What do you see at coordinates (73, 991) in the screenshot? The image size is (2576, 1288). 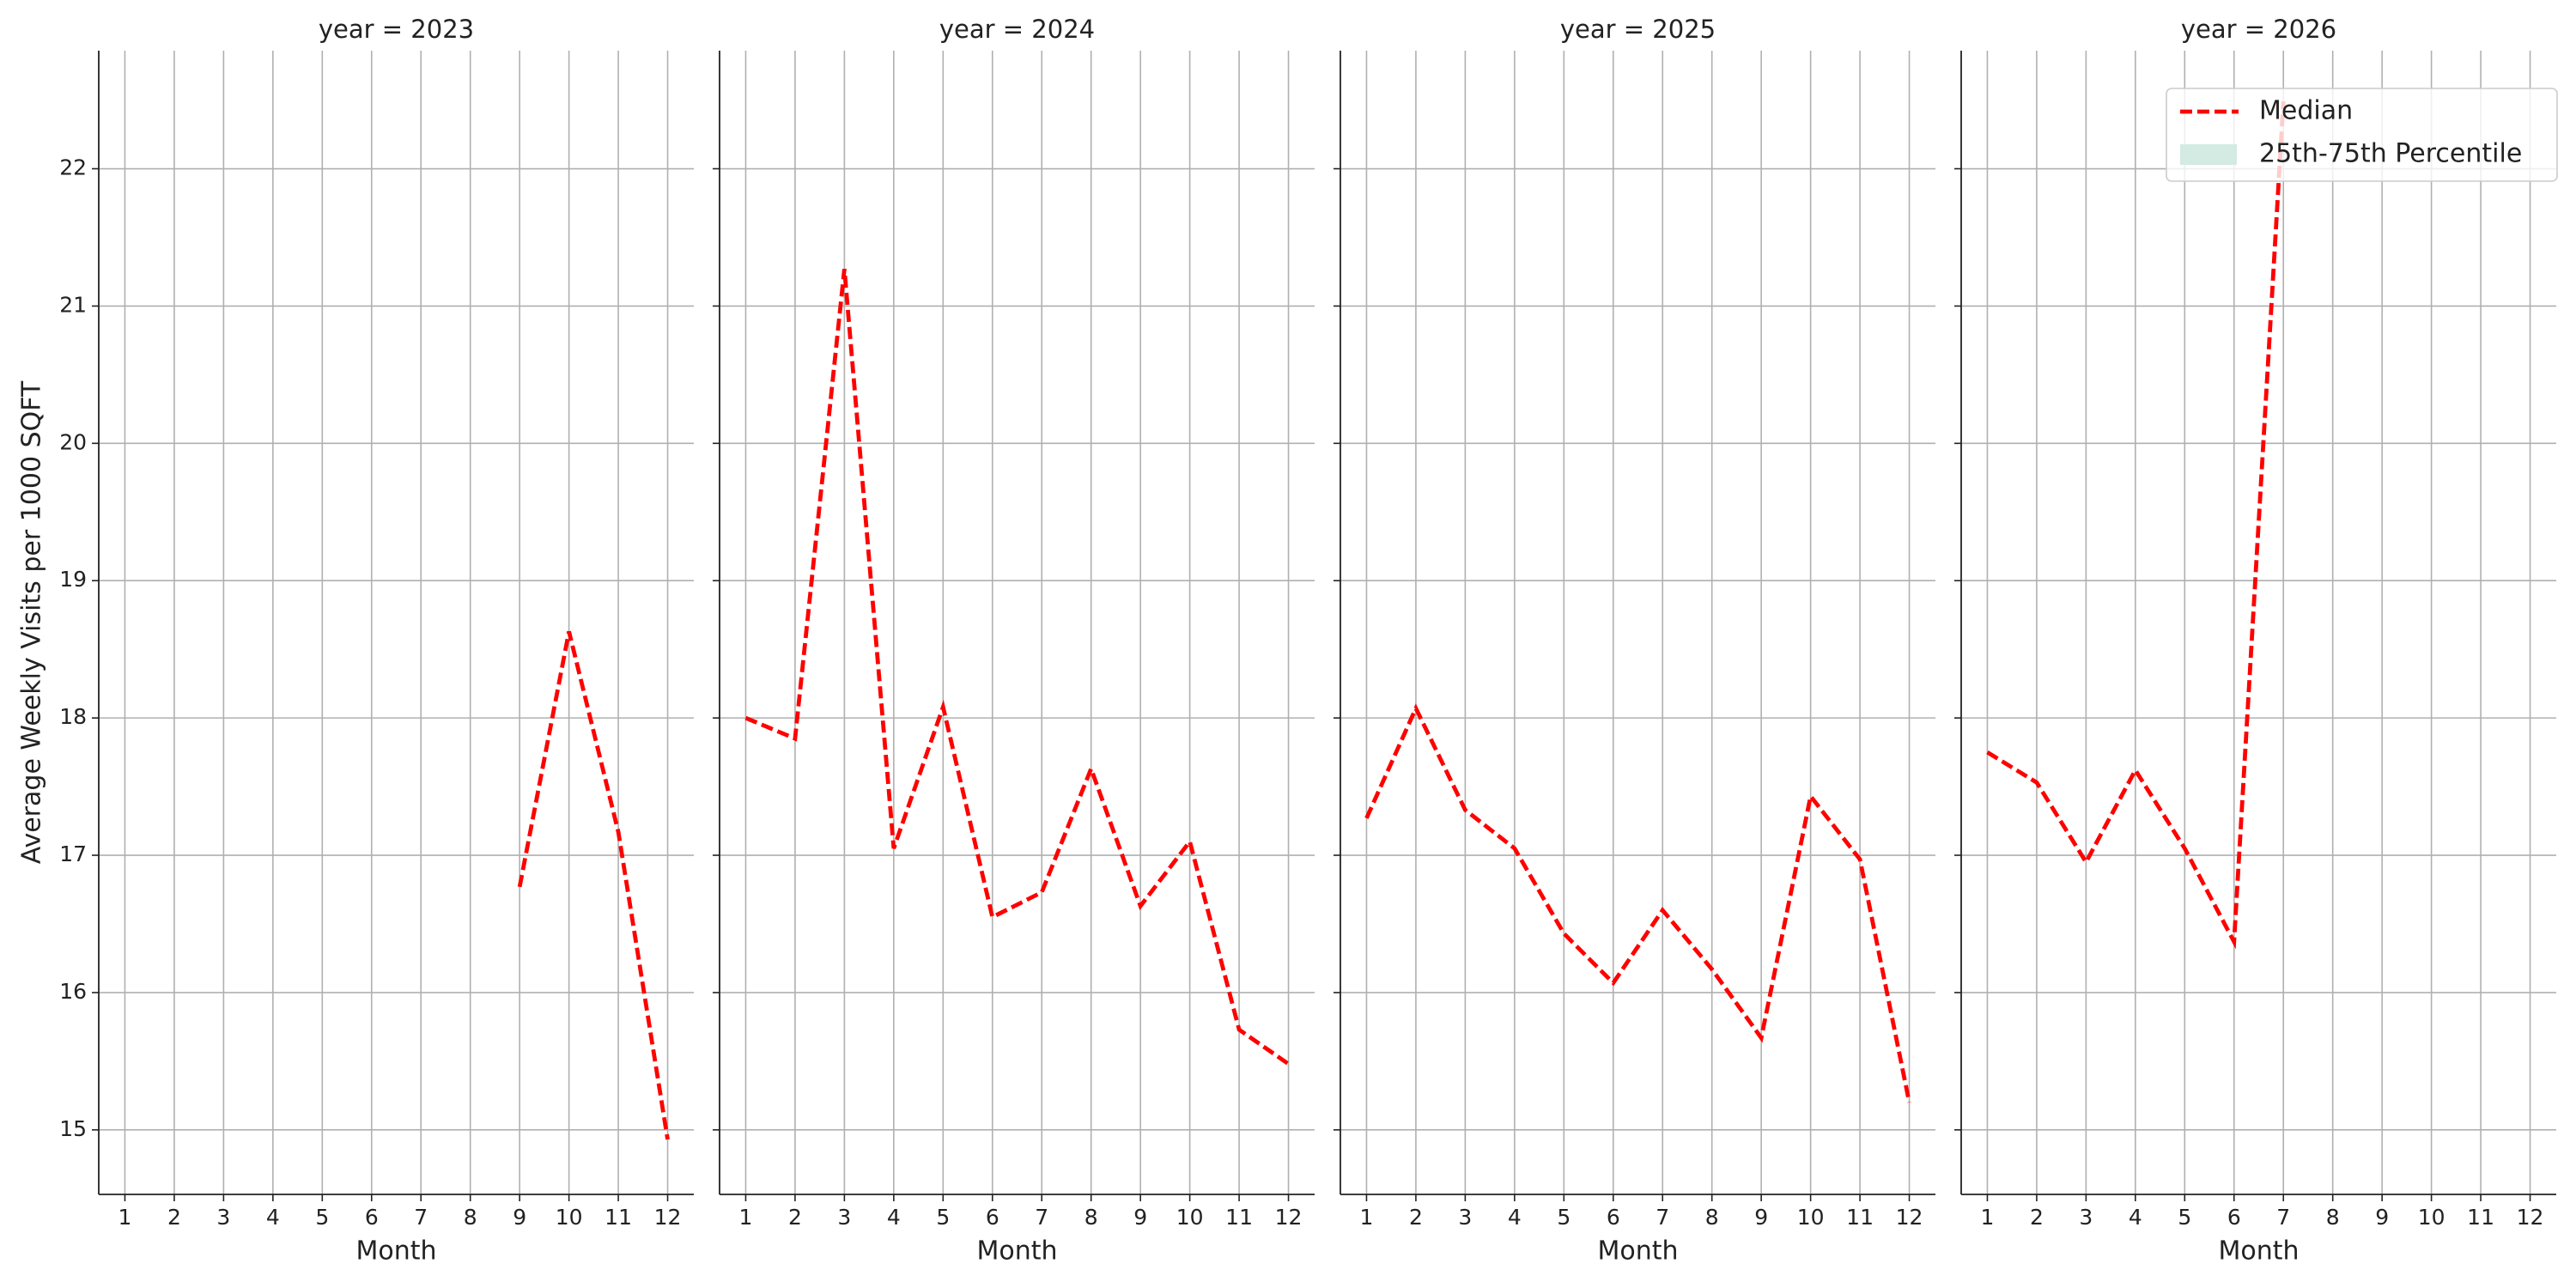 I see `y-tick-label: 16` at bounding box center [73, 991].